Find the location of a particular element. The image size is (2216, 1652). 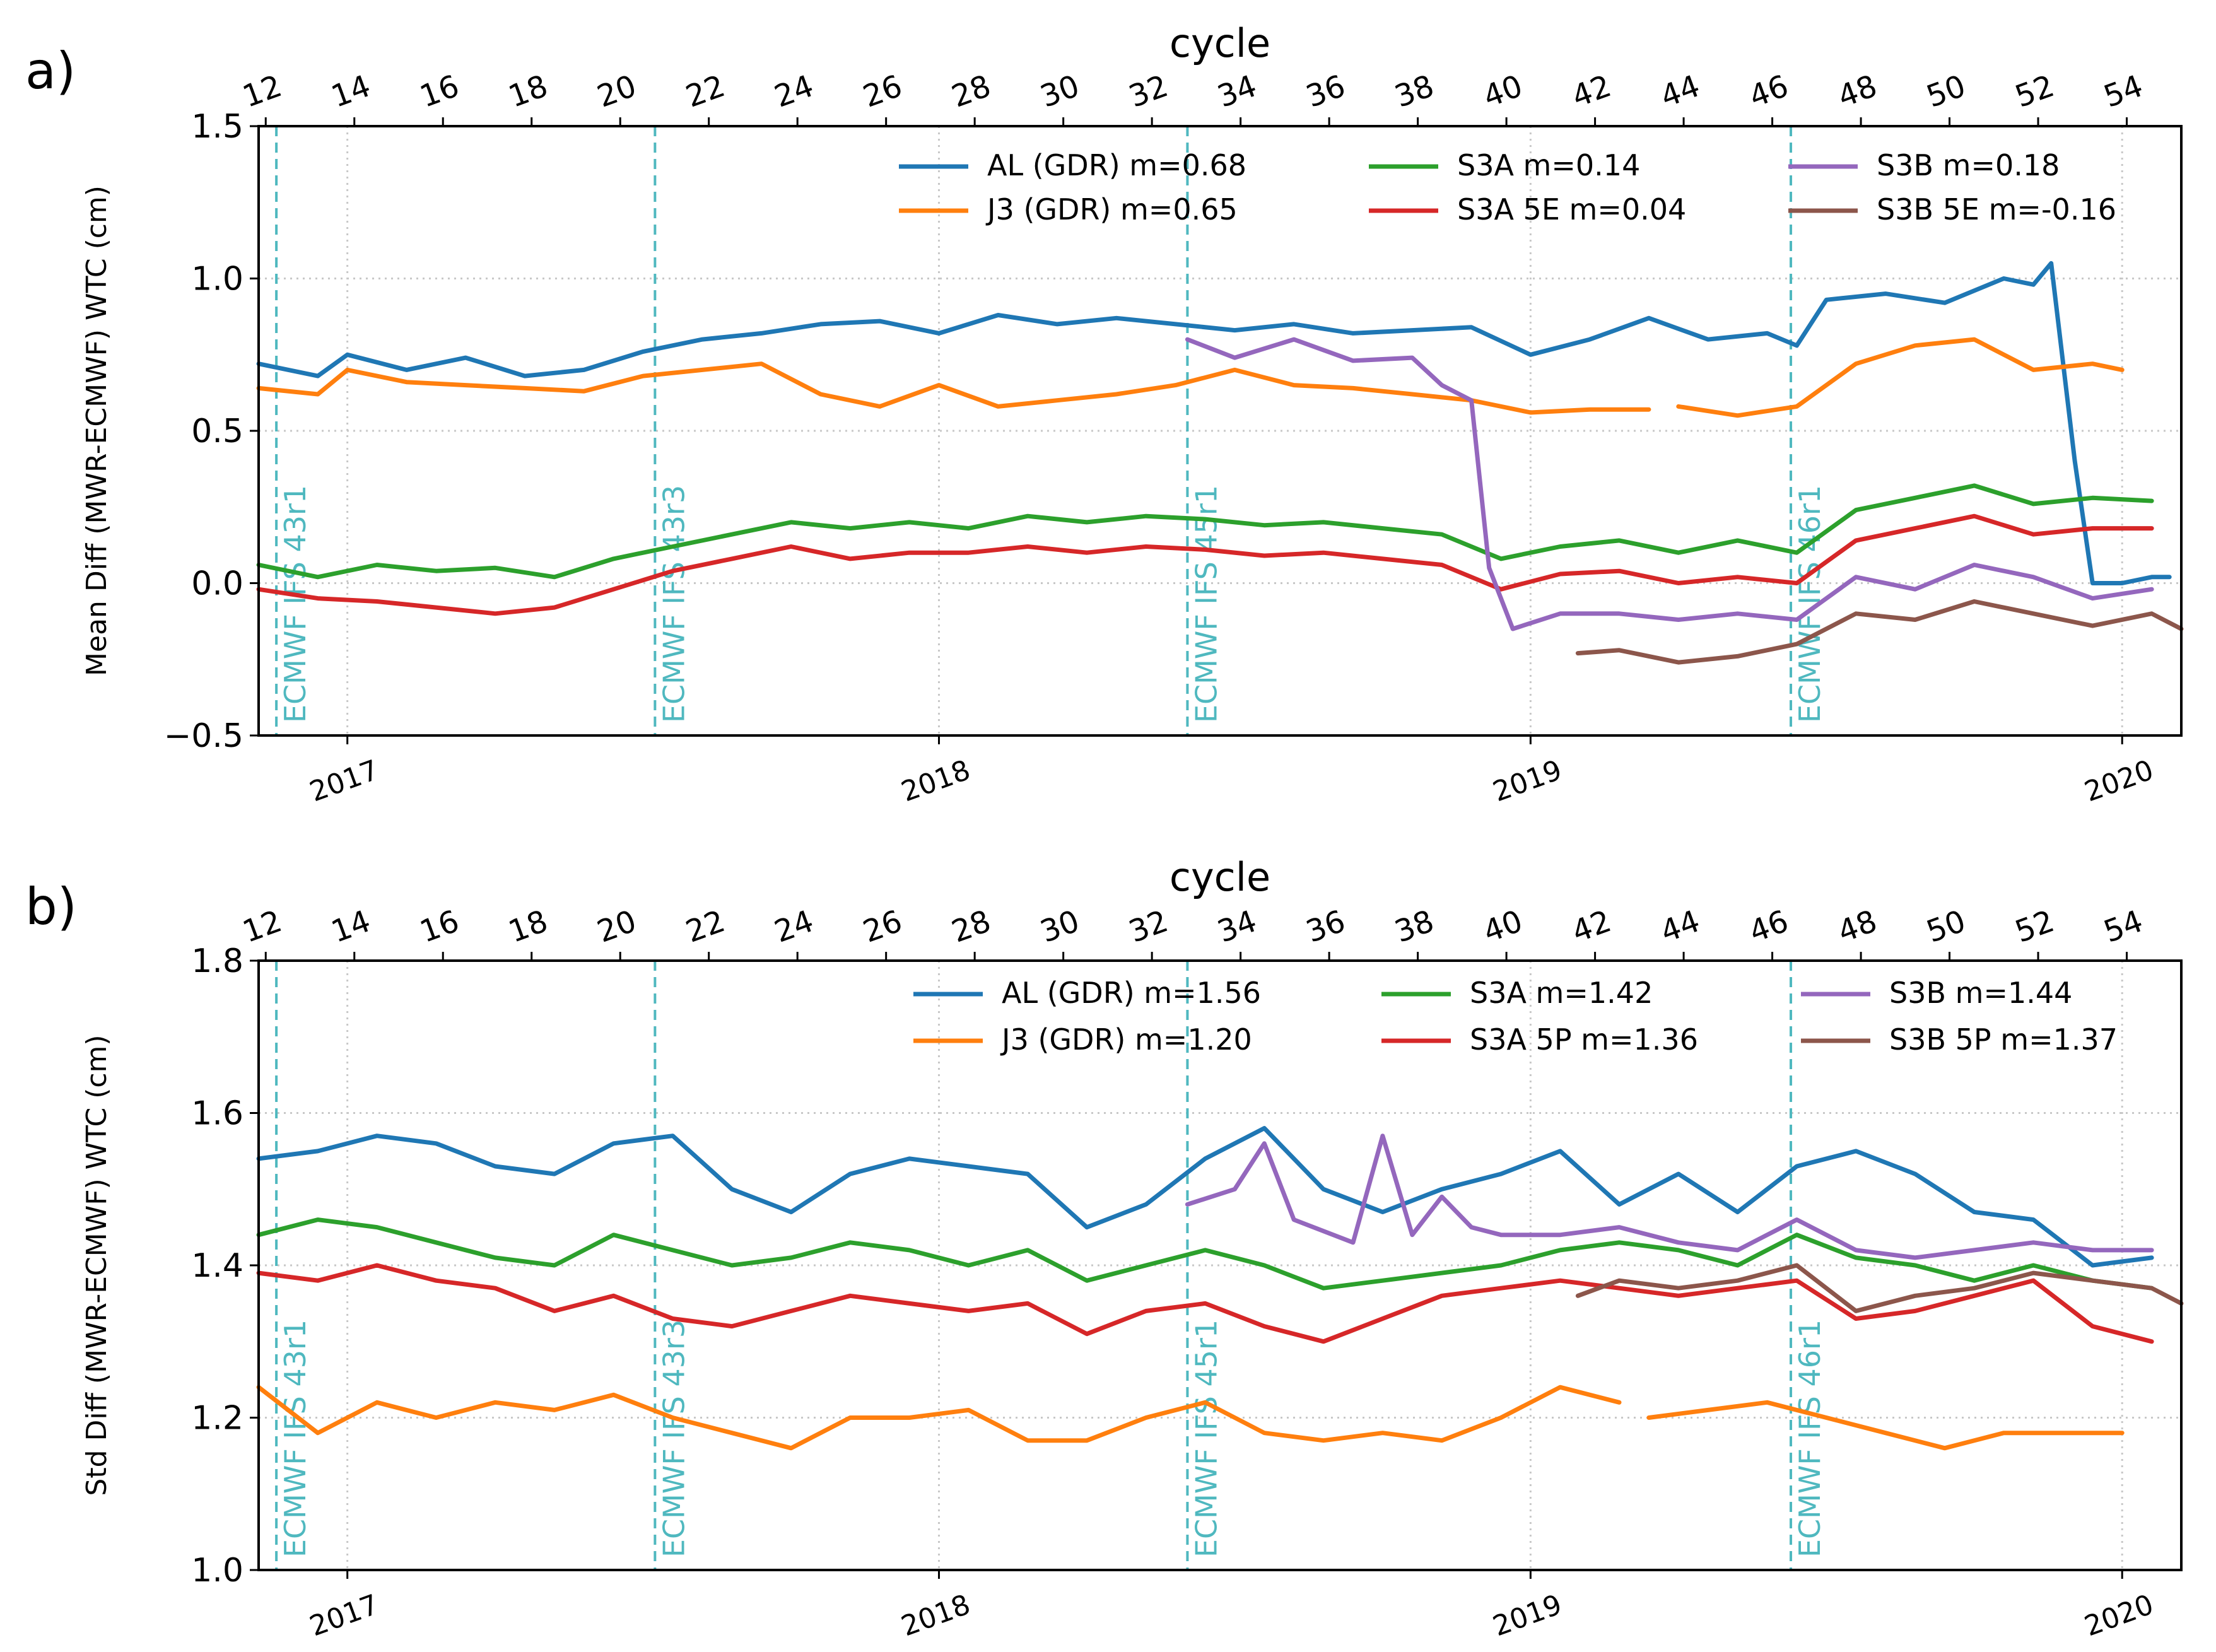

legend-entry: S3B m=1.44 is located at coordinates (1980, 993).